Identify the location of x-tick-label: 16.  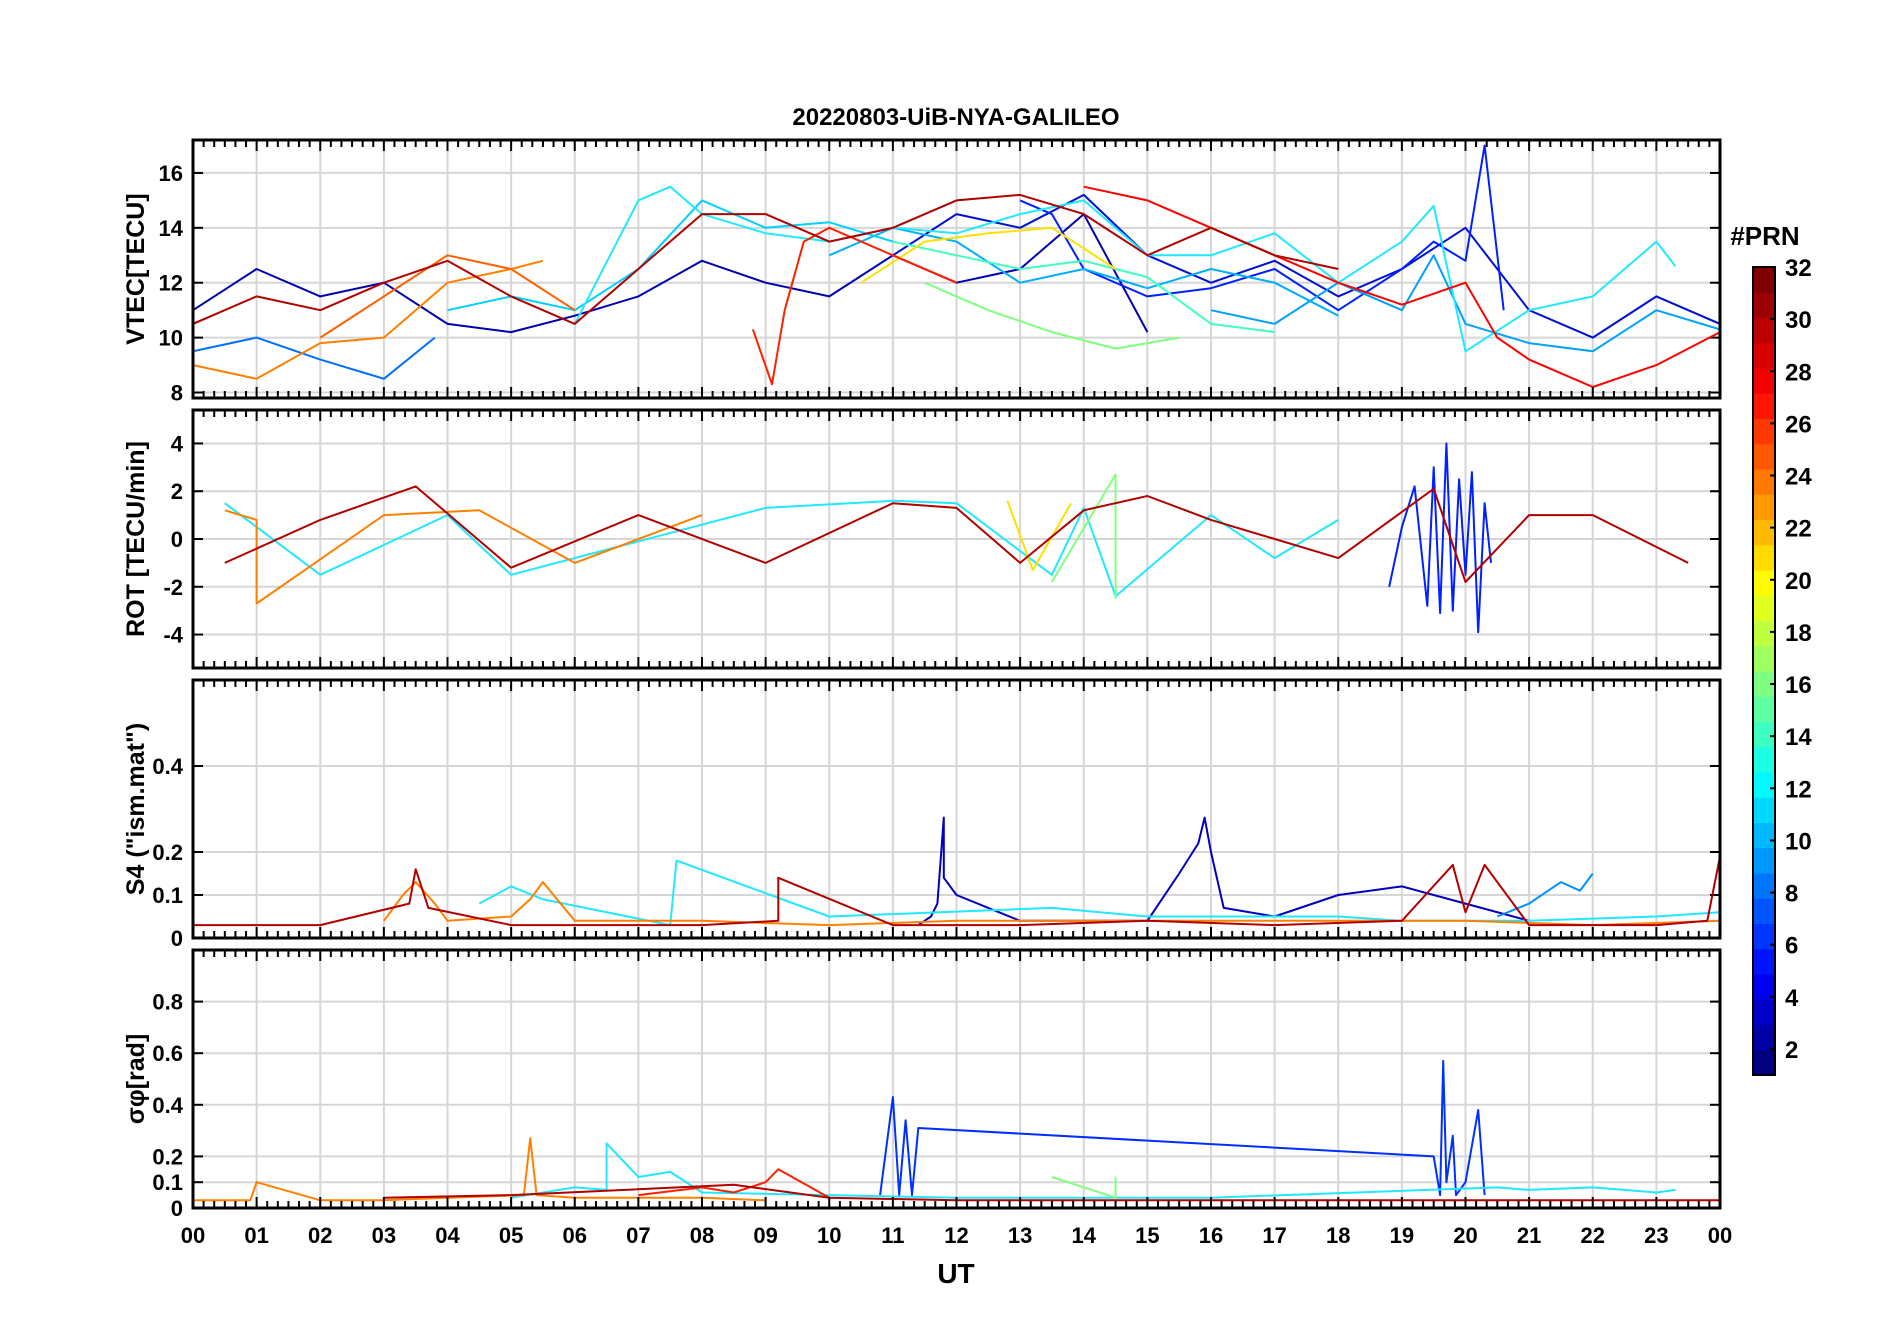
(1211, 1235).